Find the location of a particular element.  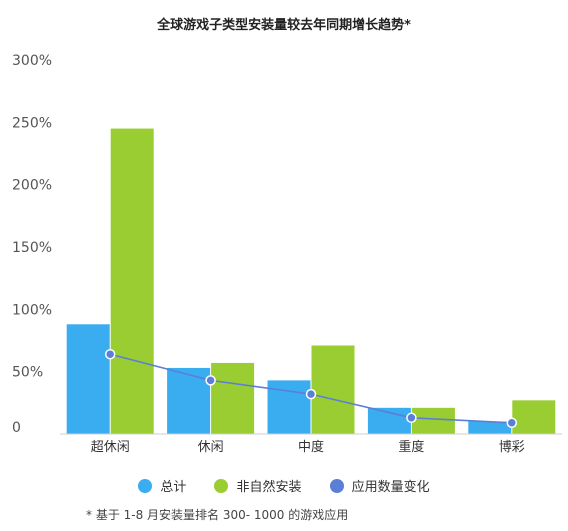

y-tick-label: 250% is located at coordinates (32, 123).